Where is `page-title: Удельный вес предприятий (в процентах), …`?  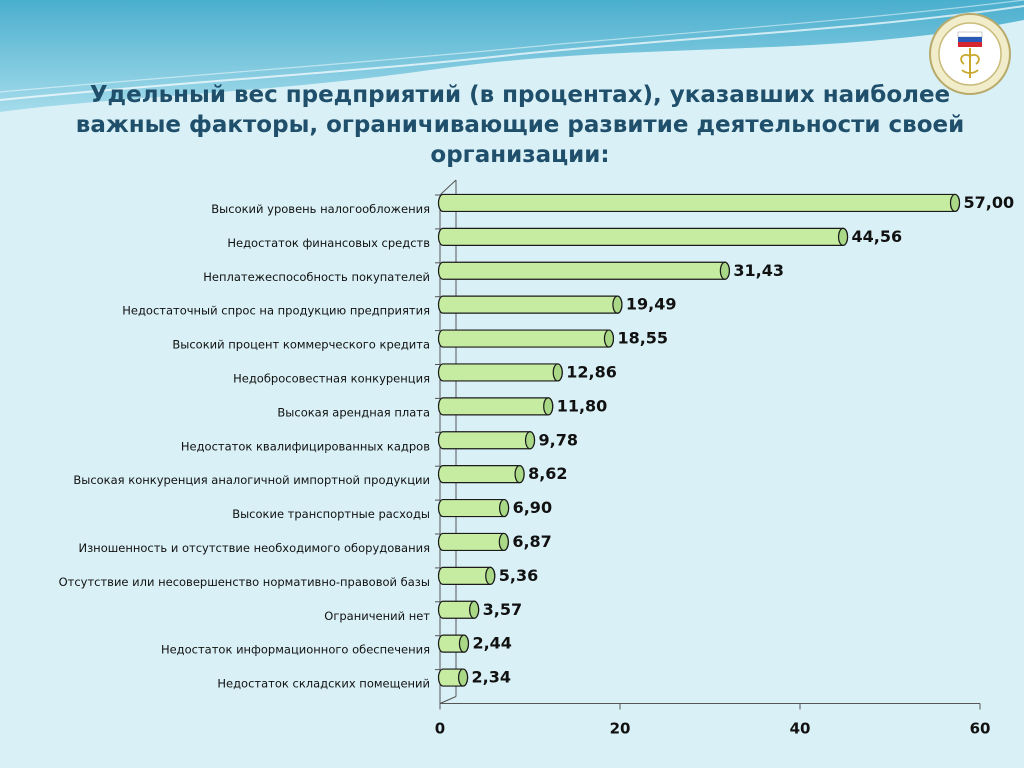 page-title: Удельный вес предприятий (в процентах), … is located at coordinates (520, 125).